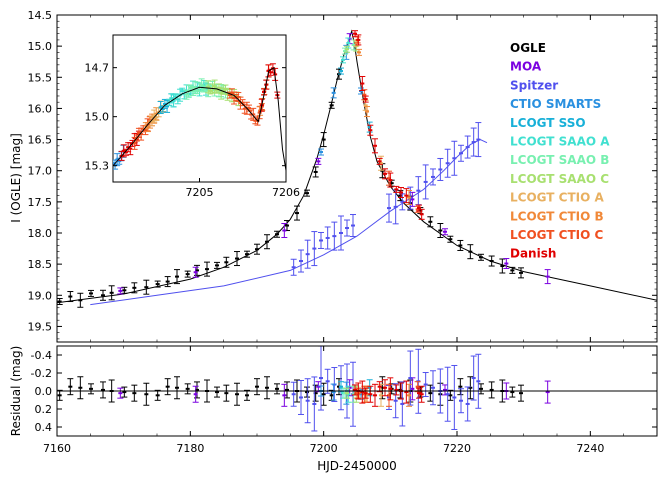 The image size is (664, 488). What do you see at coordinates (40, 15) in the screenshot?
I see `main-y-tick-label: 14.5` at bounding box center [40, 15].